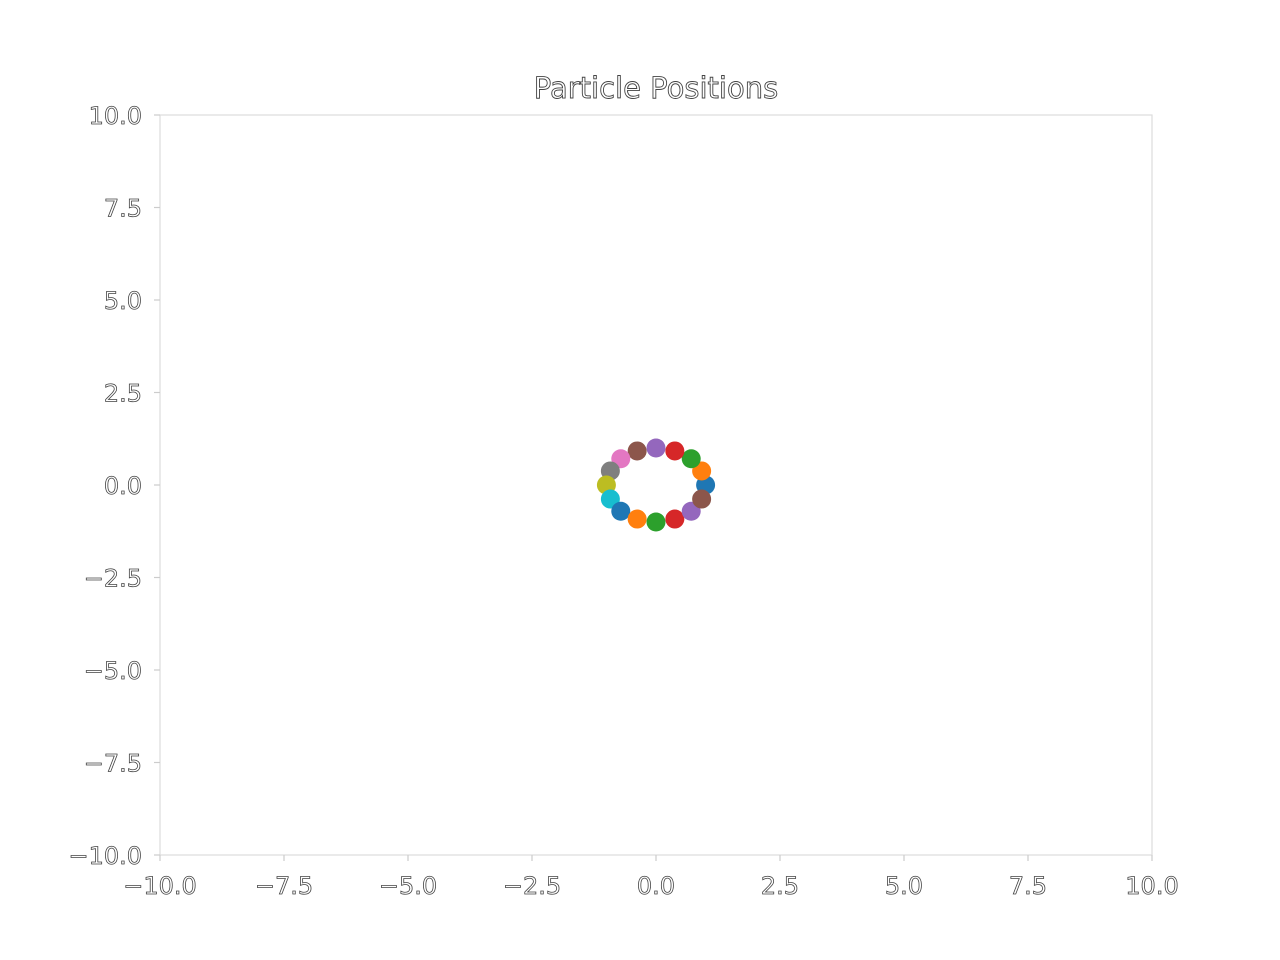 The width and height of the screenshot is (1280, 960). Describe the element at coordinates (113, 764) in the screenshot. I see `y-tick-label: −7.5` at that location.